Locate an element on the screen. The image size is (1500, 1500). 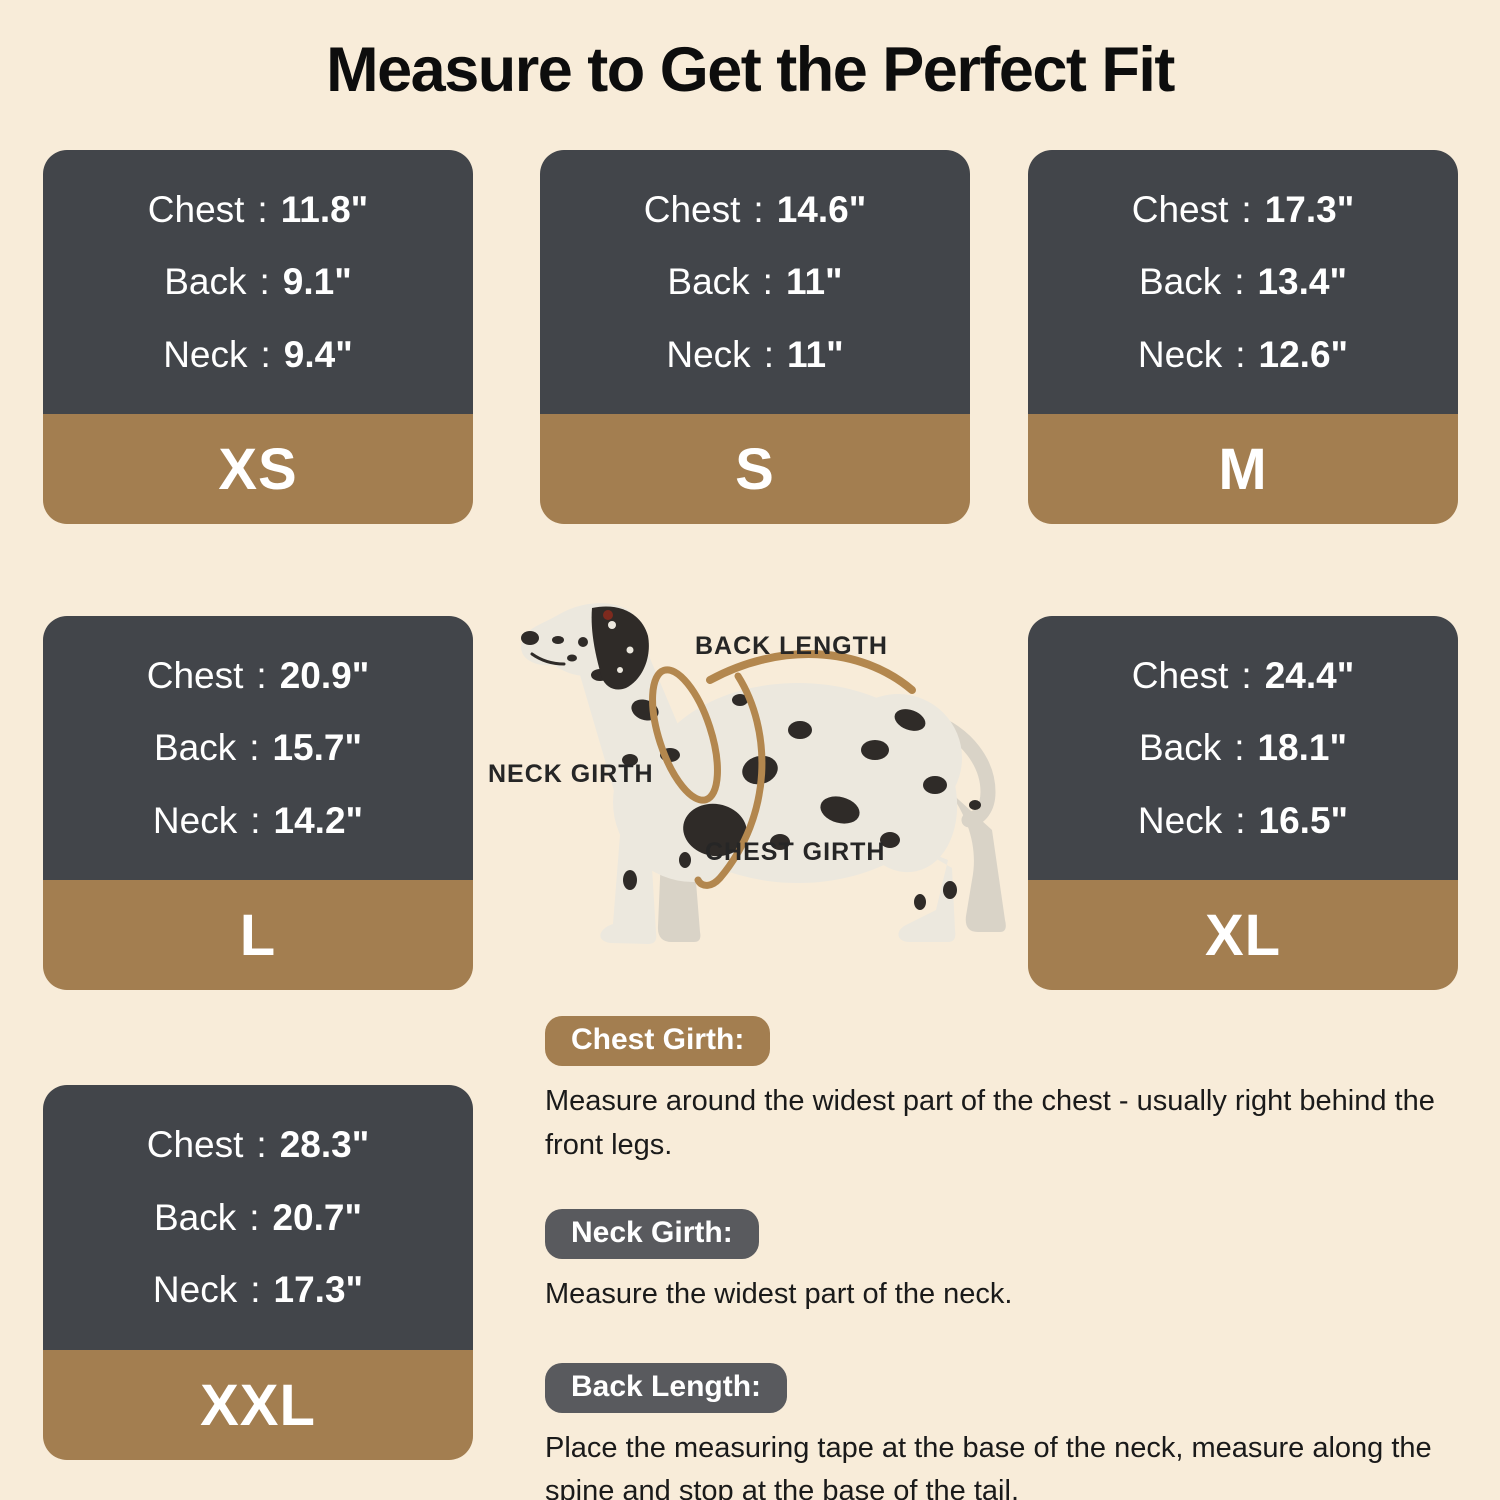
neck-measurement: Neck:12.6" is located at coordinates (1243, 354).